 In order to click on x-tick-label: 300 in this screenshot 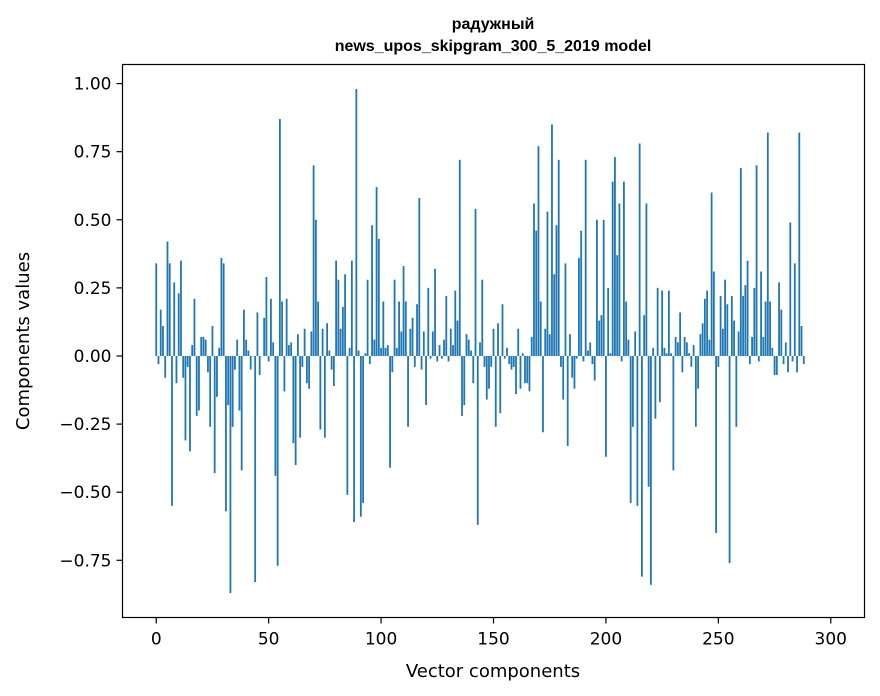, I will do `click(831, 640)`.